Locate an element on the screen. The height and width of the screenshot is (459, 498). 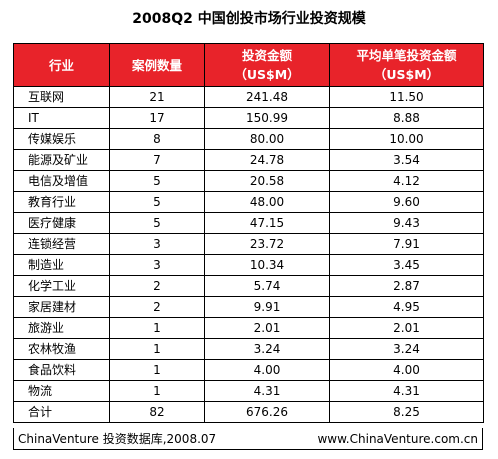
header-average-label: 平均单笔投资金额 is located at coordinates (406, 55).